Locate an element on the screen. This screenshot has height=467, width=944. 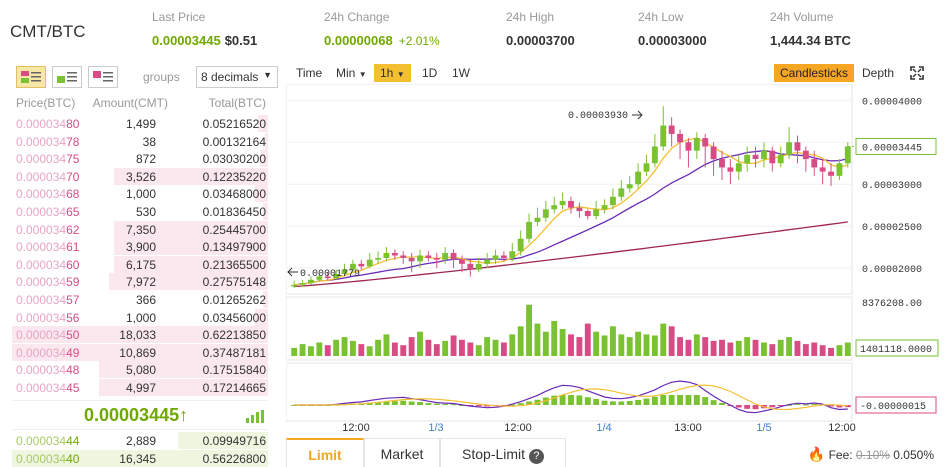
ma99-line is located at coordinates (571, 254).